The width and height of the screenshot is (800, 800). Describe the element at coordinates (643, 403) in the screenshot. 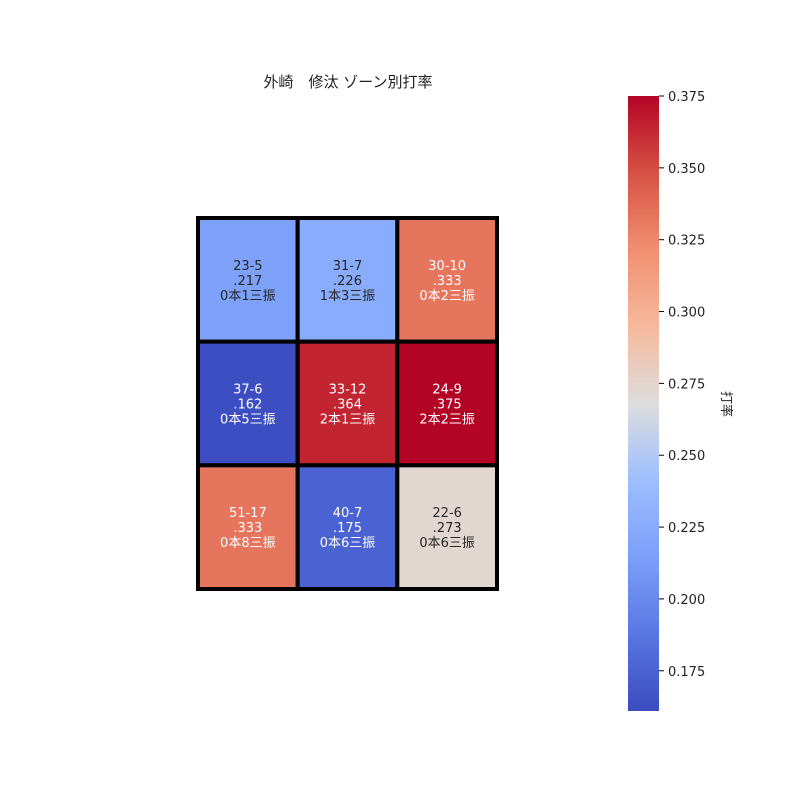

I see `colorbar-gradient` at that location.